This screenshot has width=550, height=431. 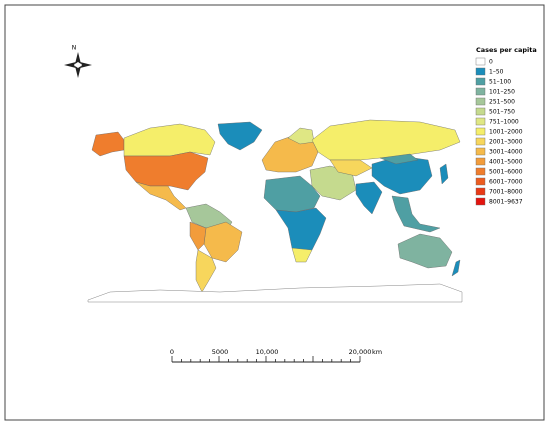 I want to click on scale-bar: 0 5000 10,000 20,000 km, so click(x=276, y=355).